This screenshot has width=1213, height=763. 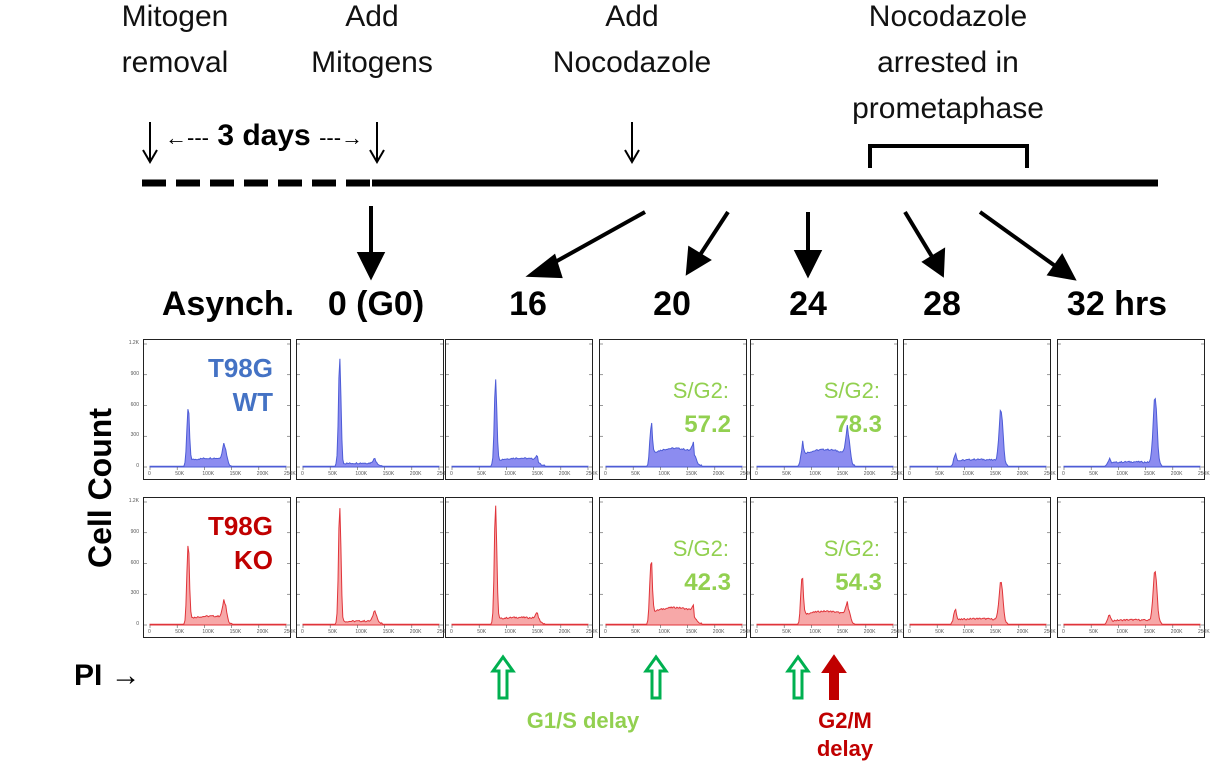 I want to click on header-mitogen-removal: Mitogen removal, so click(x=175, y=39).